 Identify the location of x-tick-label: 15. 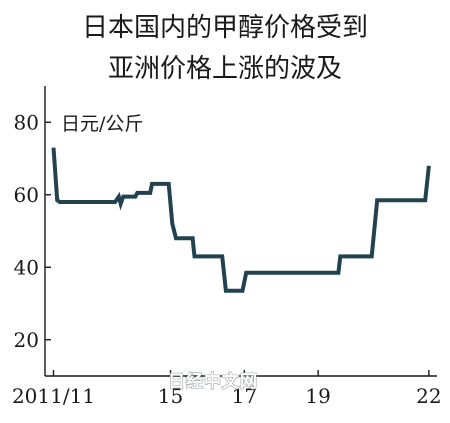
(170, 396).